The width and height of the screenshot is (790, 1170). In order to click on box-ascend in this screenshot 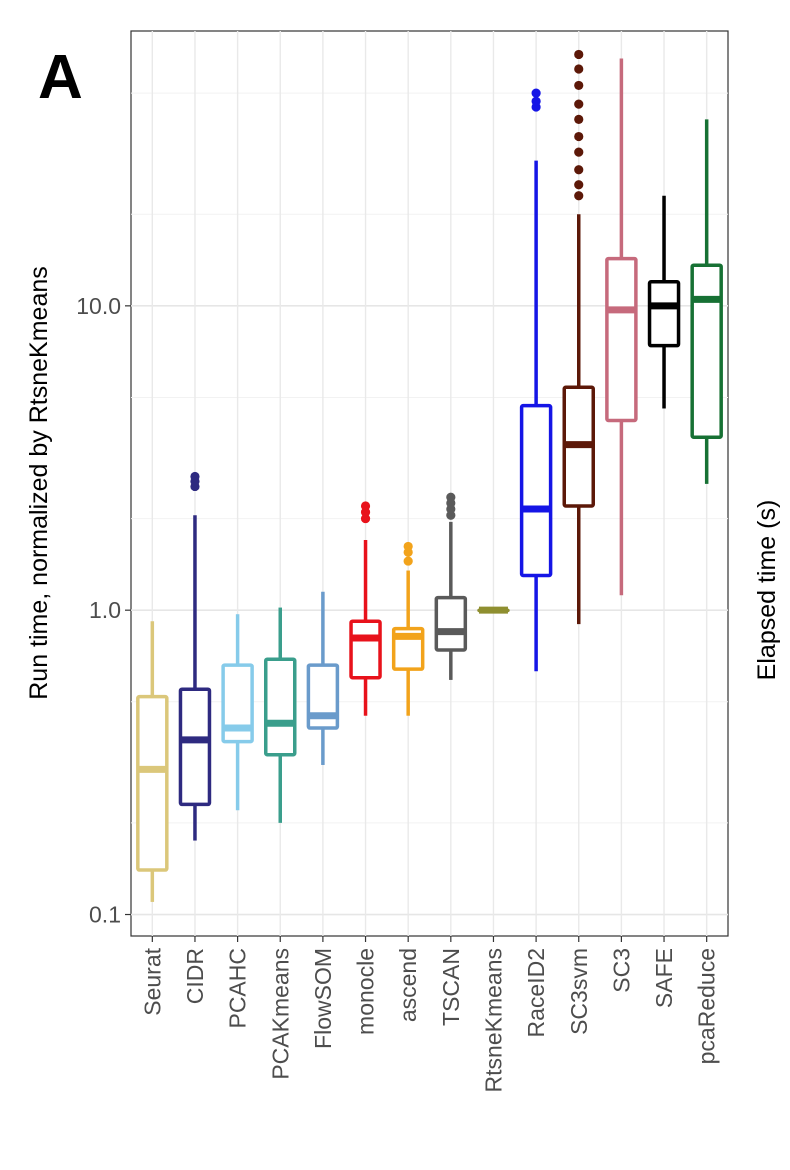, I will do `click(408, 628)`.